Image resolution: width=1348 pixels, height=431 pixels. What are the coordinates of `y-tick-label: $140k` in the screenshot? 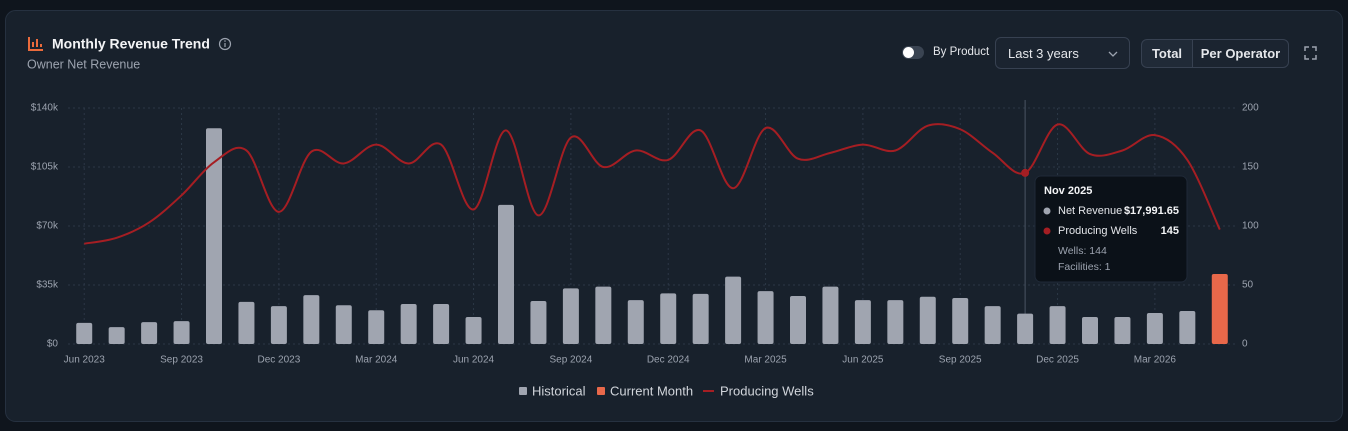 It's located at (45, 108).